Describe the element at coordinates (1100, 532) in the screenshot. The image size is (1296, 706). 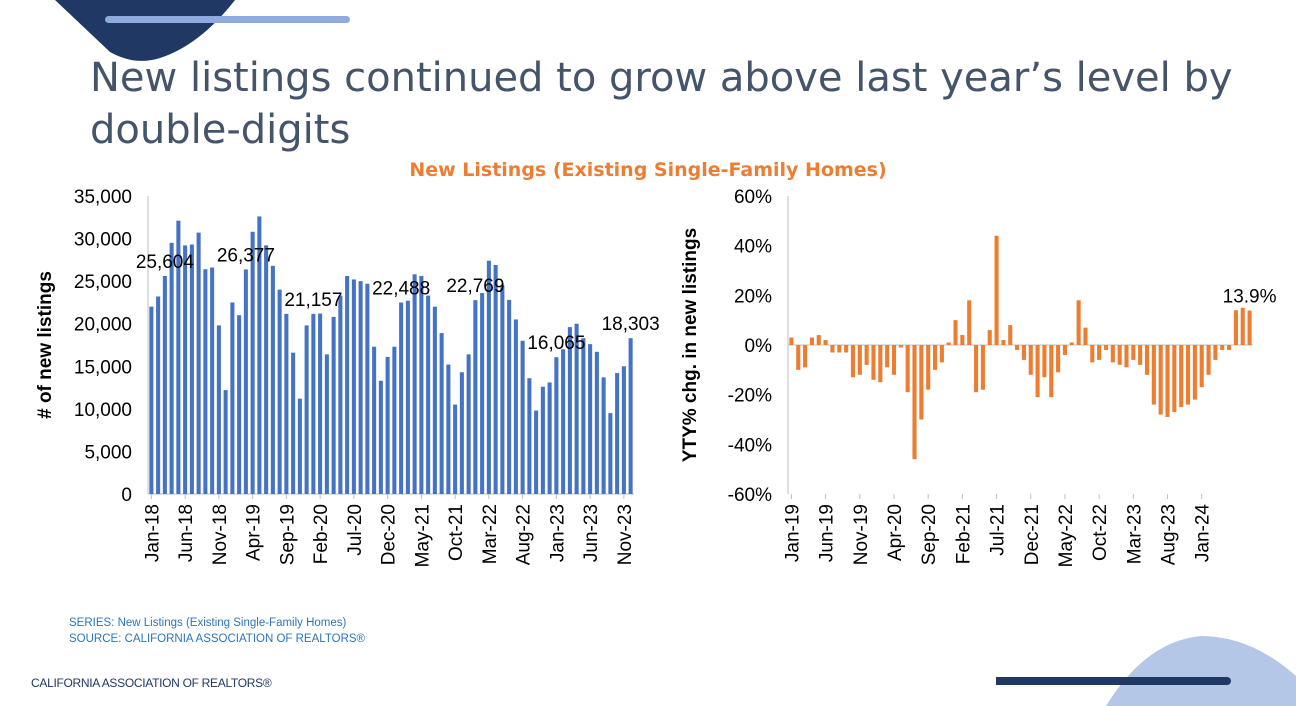
I see `yty-x-tick-label: Oct-22` at that location.